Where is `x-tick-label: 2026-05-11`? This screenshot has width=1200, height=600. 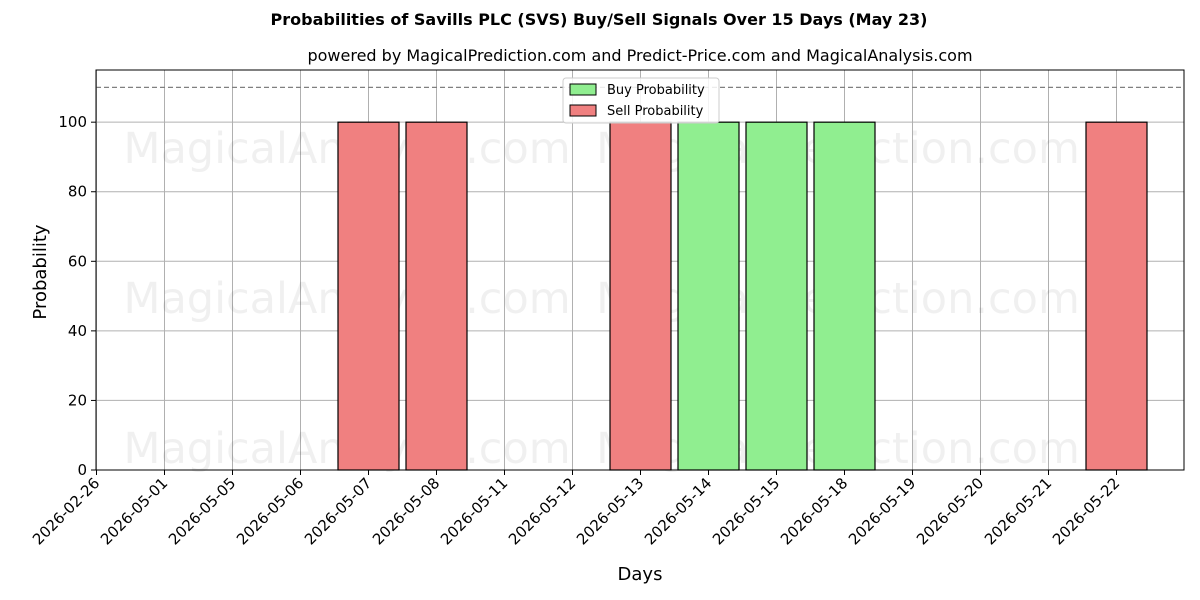
x-tick-label: 2026-05-11 is located at coordinates (474, 511).